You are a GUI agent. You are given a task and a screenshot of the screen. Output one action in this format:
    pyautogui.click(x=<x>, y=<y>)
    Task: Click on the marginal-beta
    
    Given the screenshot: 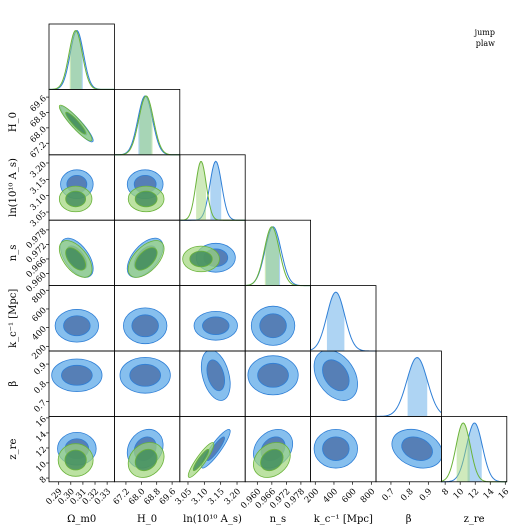 What is the action you would take?
    pyautogui.click(x=408, y=383)
    